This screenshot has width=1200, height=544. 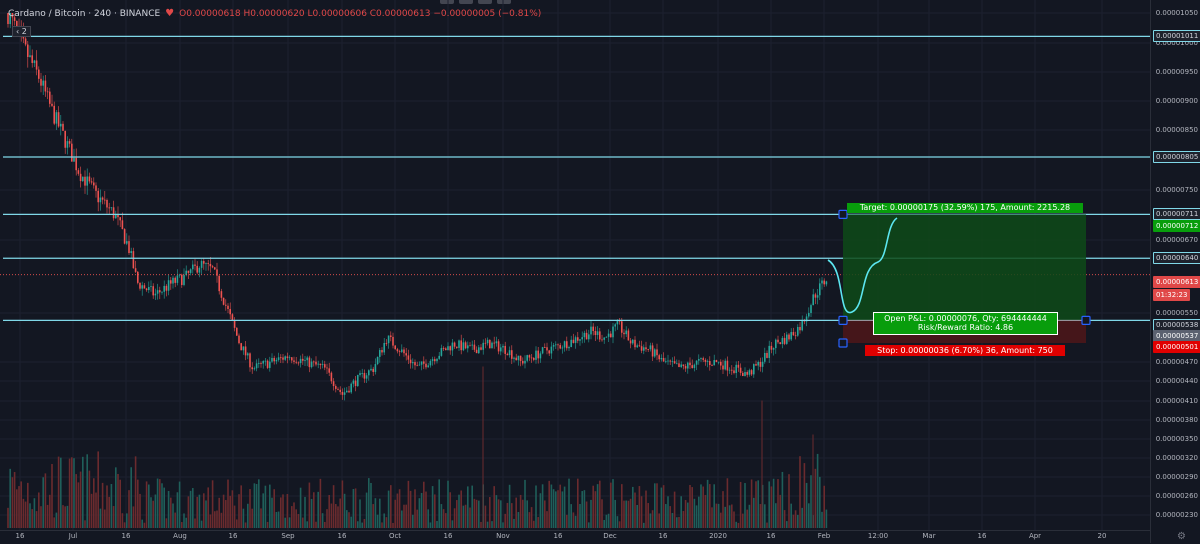 I want to click on price-axis-label: 0.00001011, so click(x=1176, y=36).